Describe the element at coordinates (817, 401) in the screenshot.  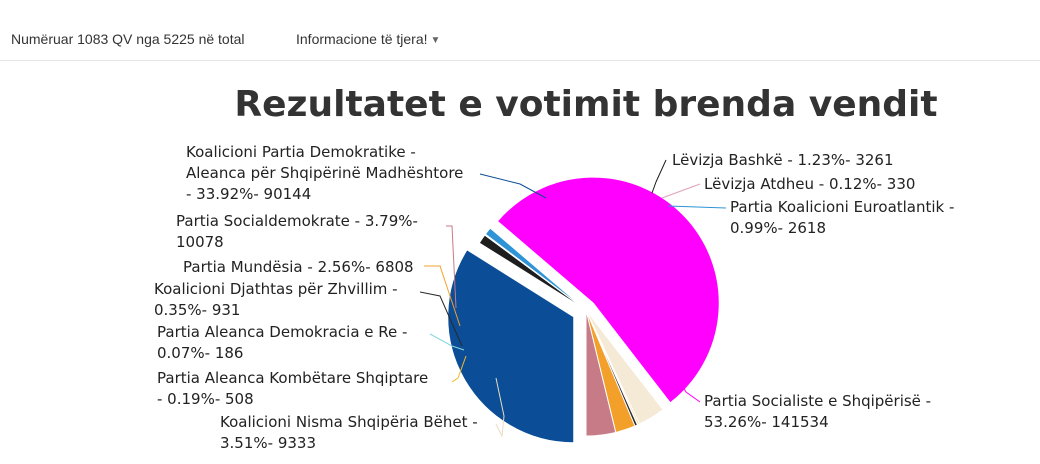
I see `slice-label-line: Partia Socialiste e Shqipërisë -` at that location.